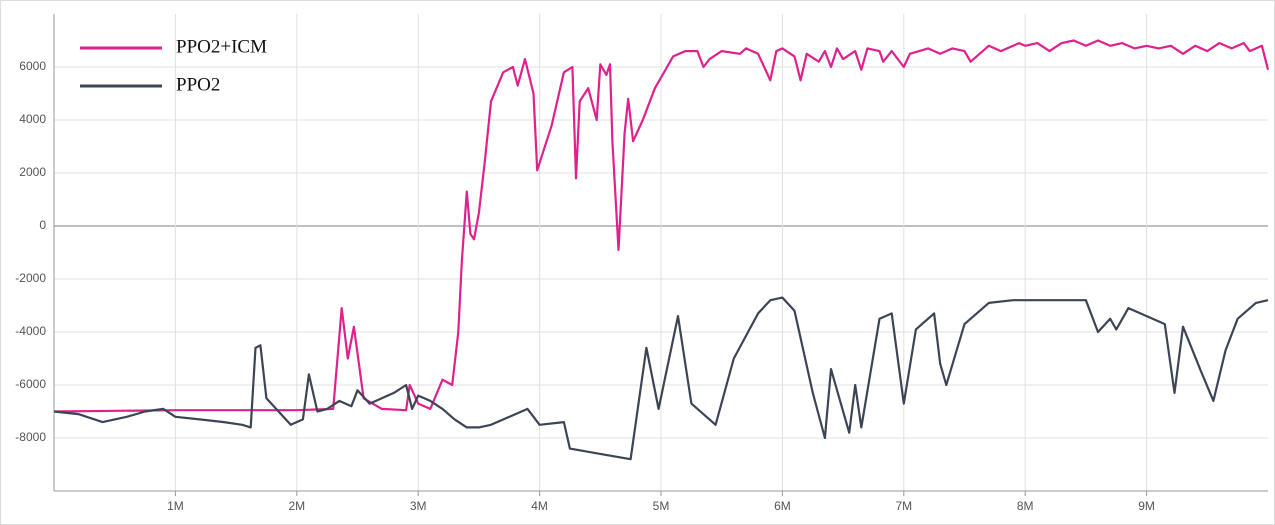 The width and height of the screenshot is (1275, 525). Describe the element at coordinates (661, 506) in the screenshot. I see `x-tick-label: 5M` at that location.